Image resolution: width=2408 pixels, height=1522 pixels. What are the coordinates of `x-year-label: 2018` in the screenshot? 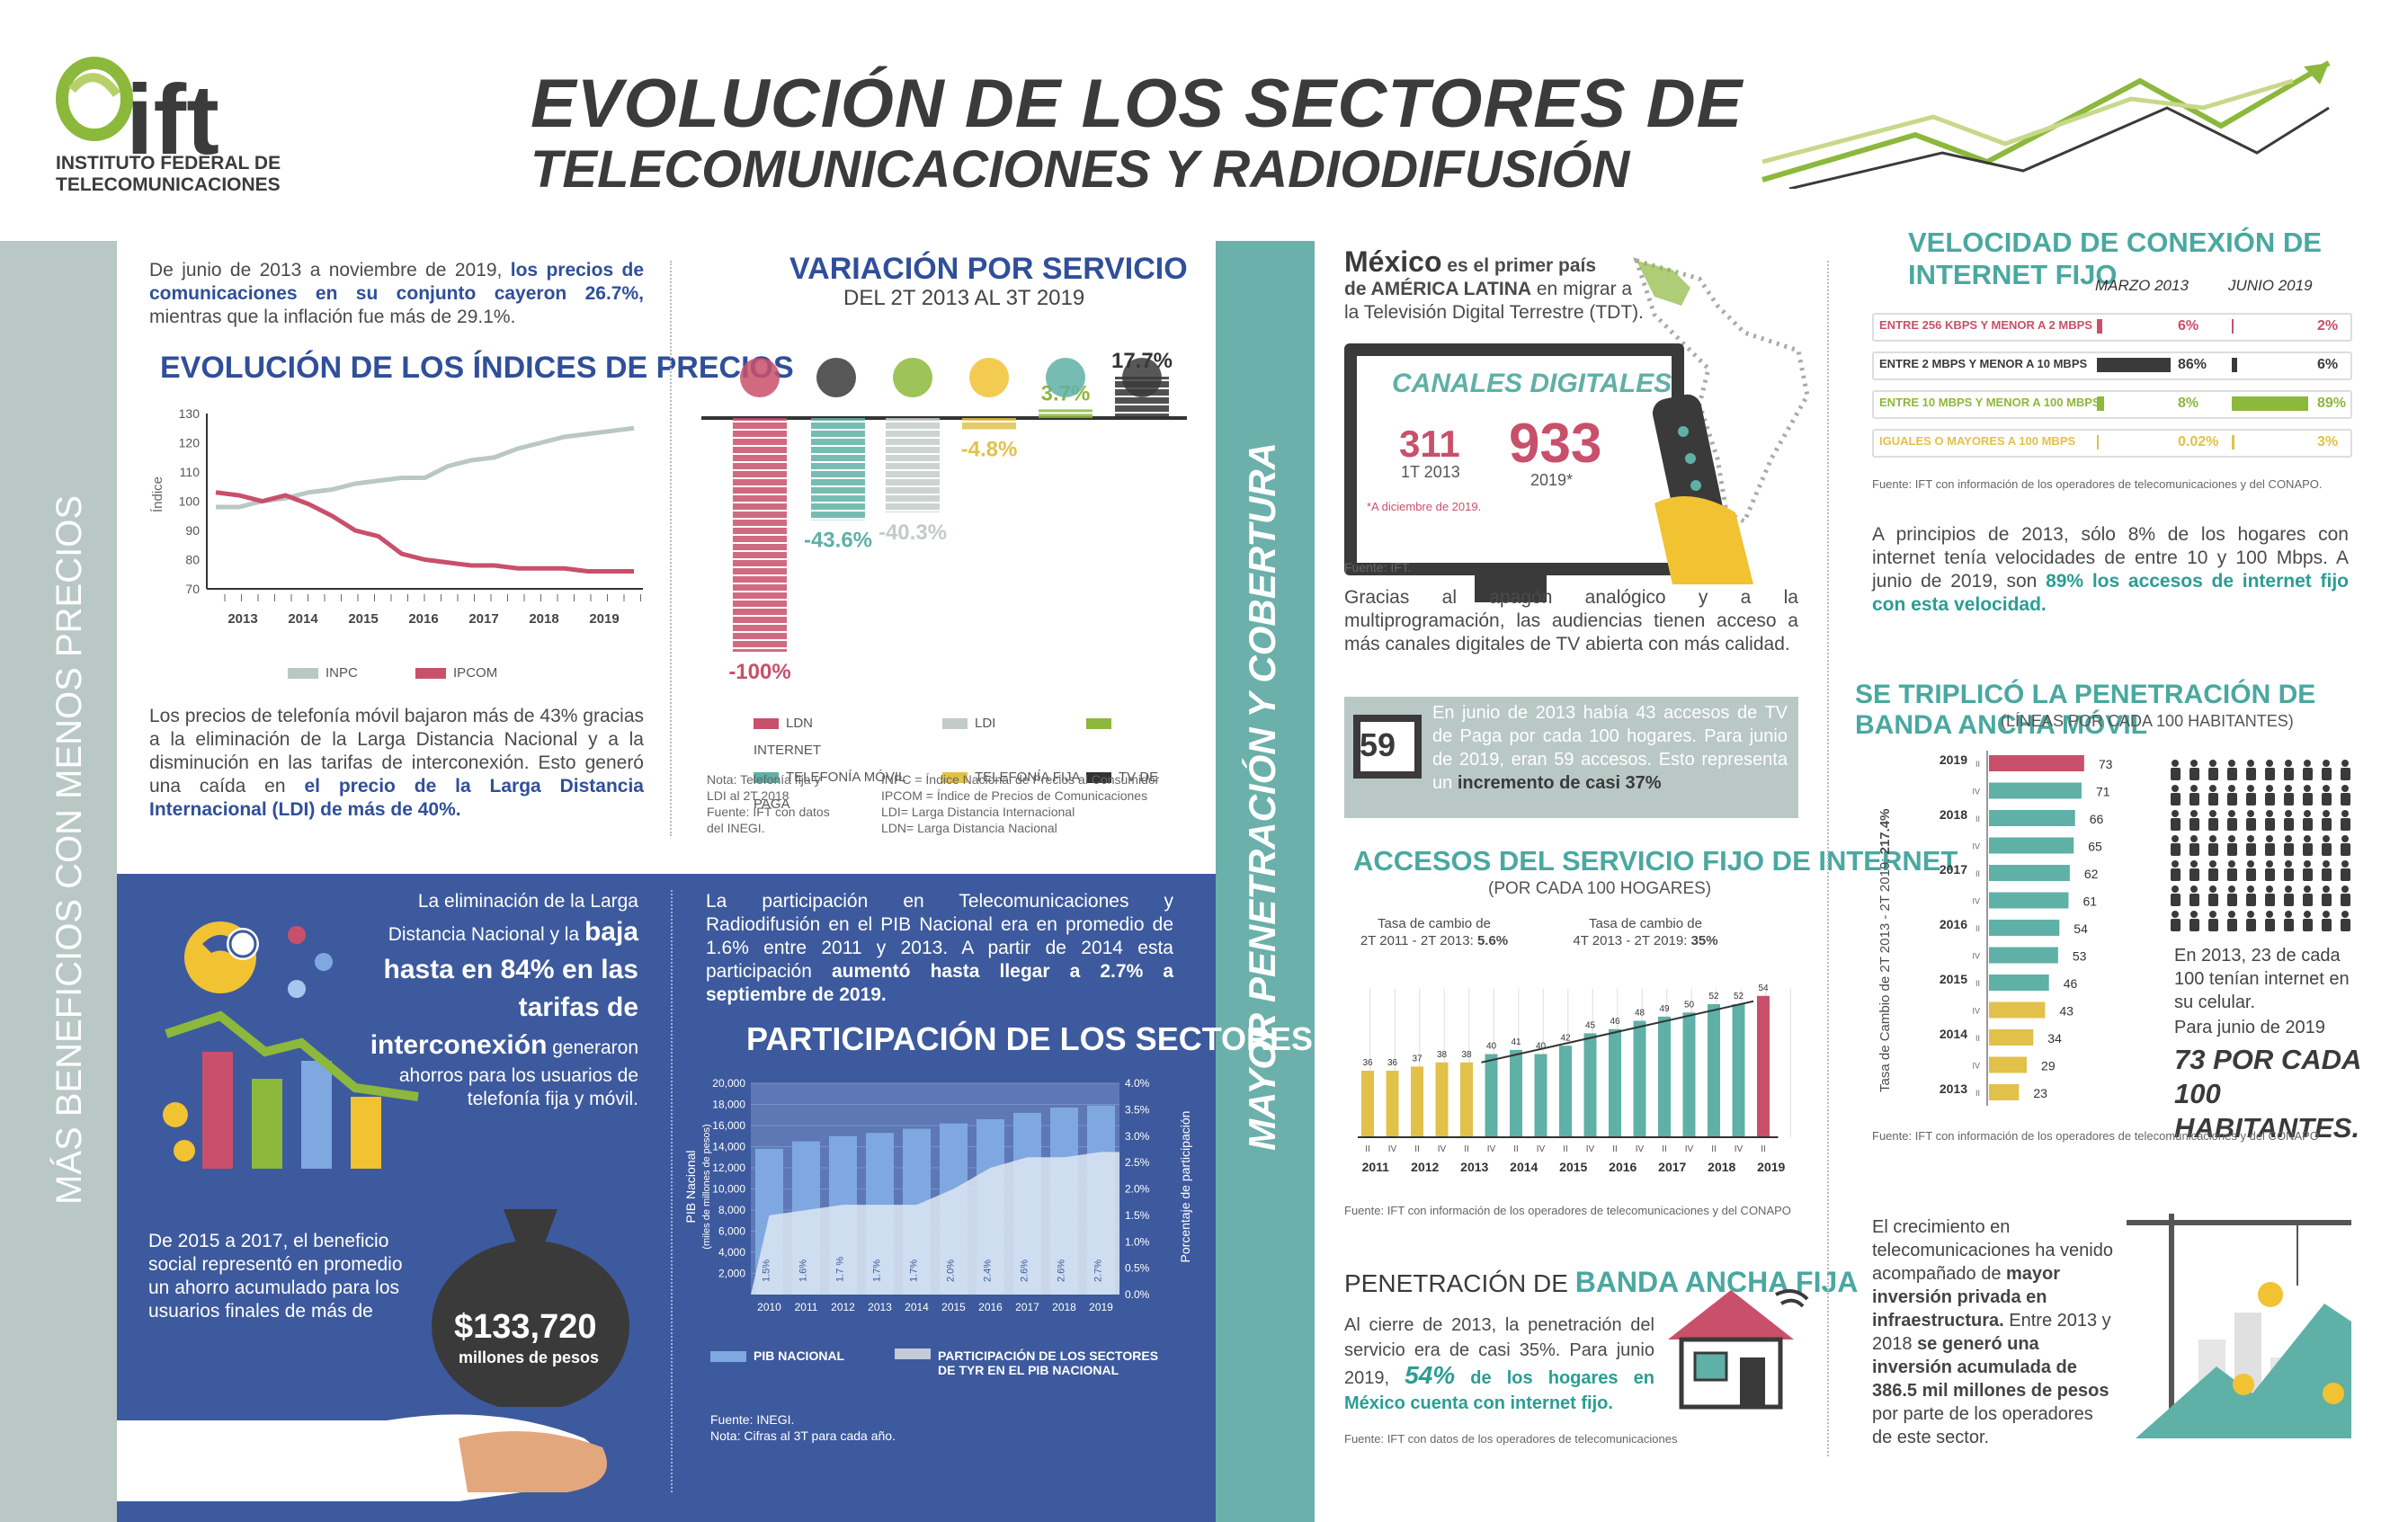 It's located at (543, 619).